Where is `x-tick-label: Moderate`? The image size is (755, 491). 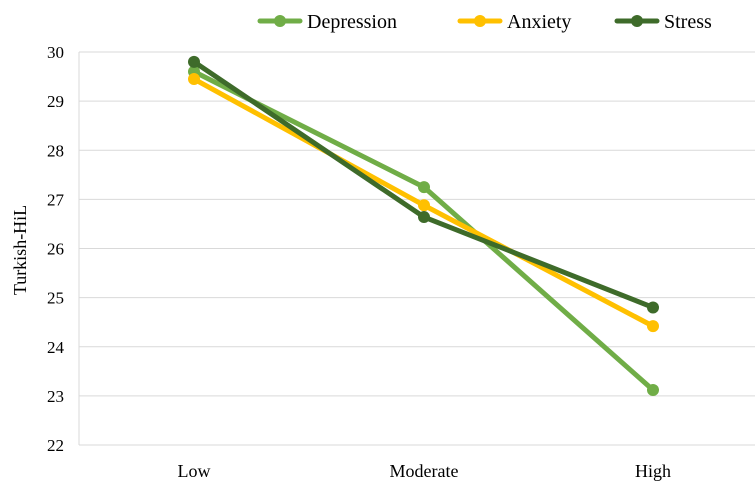
x-tick-label: Moderate is located at coordinates (424, 471).